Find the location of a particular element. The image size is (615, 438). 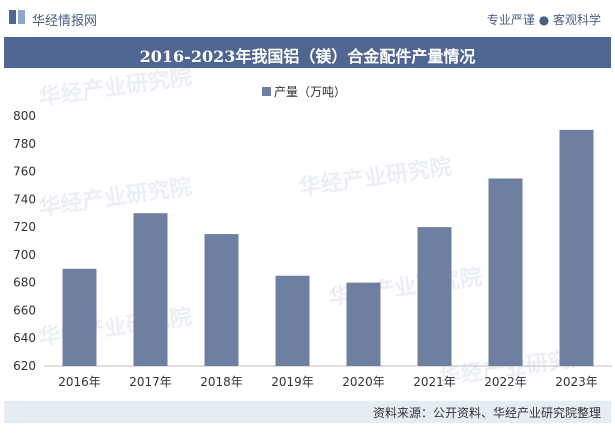

y-tick-label: 620 is located at coordinates (24, 366).